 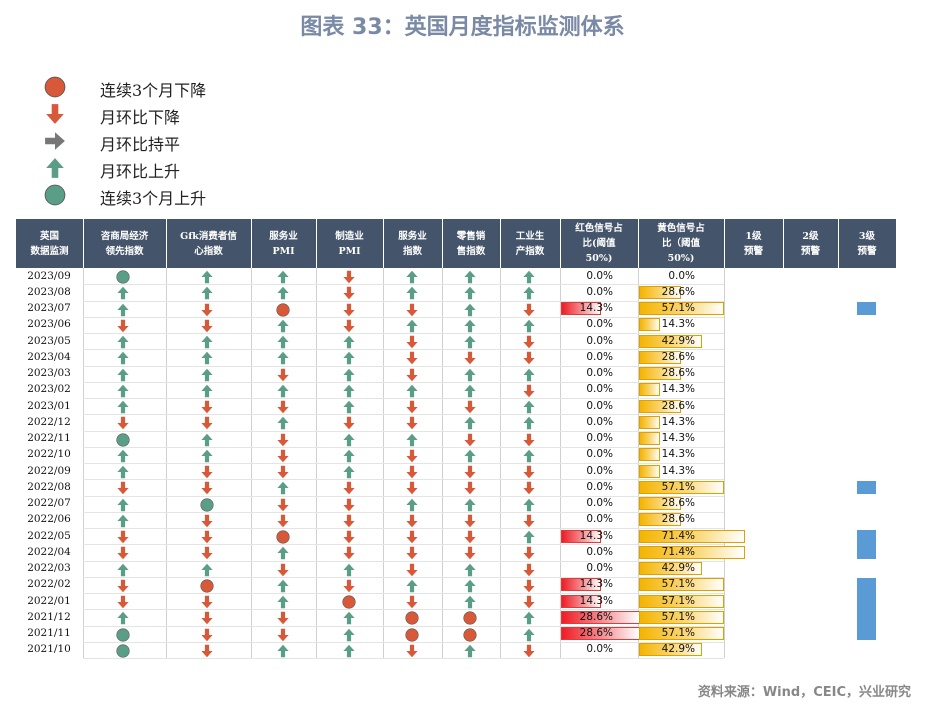 I want to click on legend-label: 连续3个月上升, so click(x=153, y=198).